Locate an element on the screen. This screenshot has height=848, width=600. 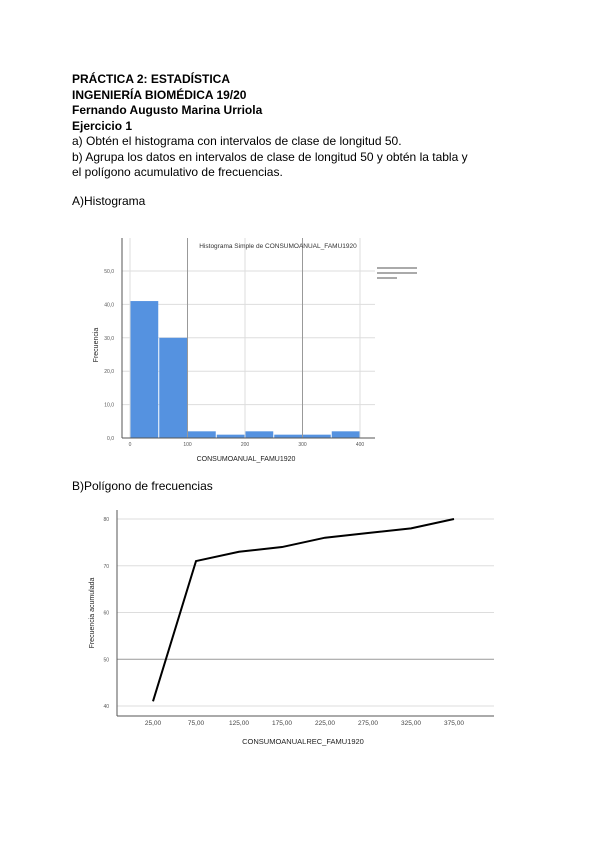
y-tick-label: 80 is located at coordinates (106, 520).